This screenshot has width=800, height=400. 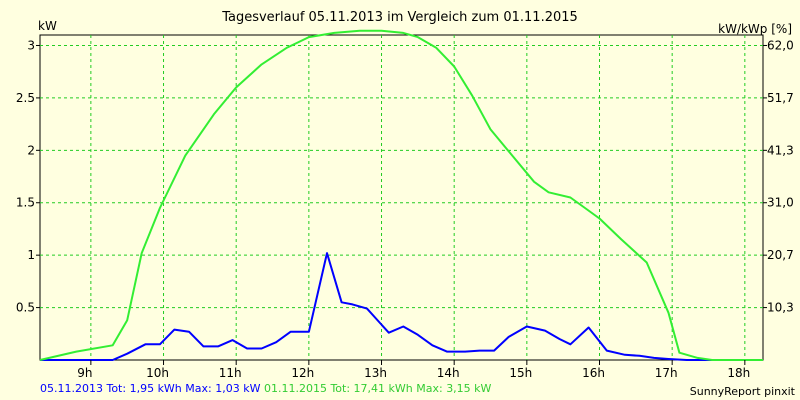 I want to click on y-tick-label: 3, so click(x=31, y=45).